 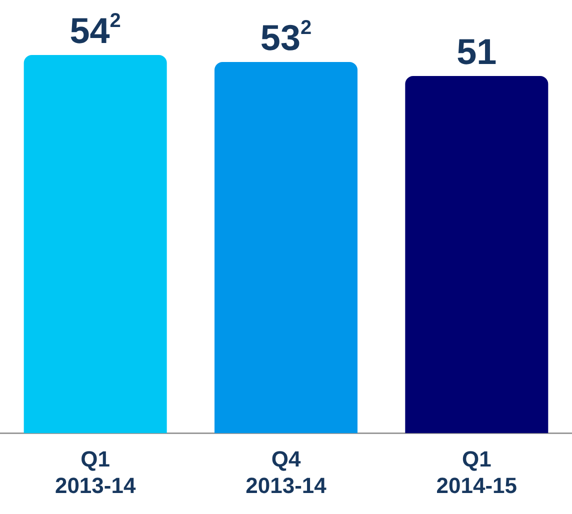 I want to click on x-tick-label: Q1 2014-15, so click(x=477, y=472).